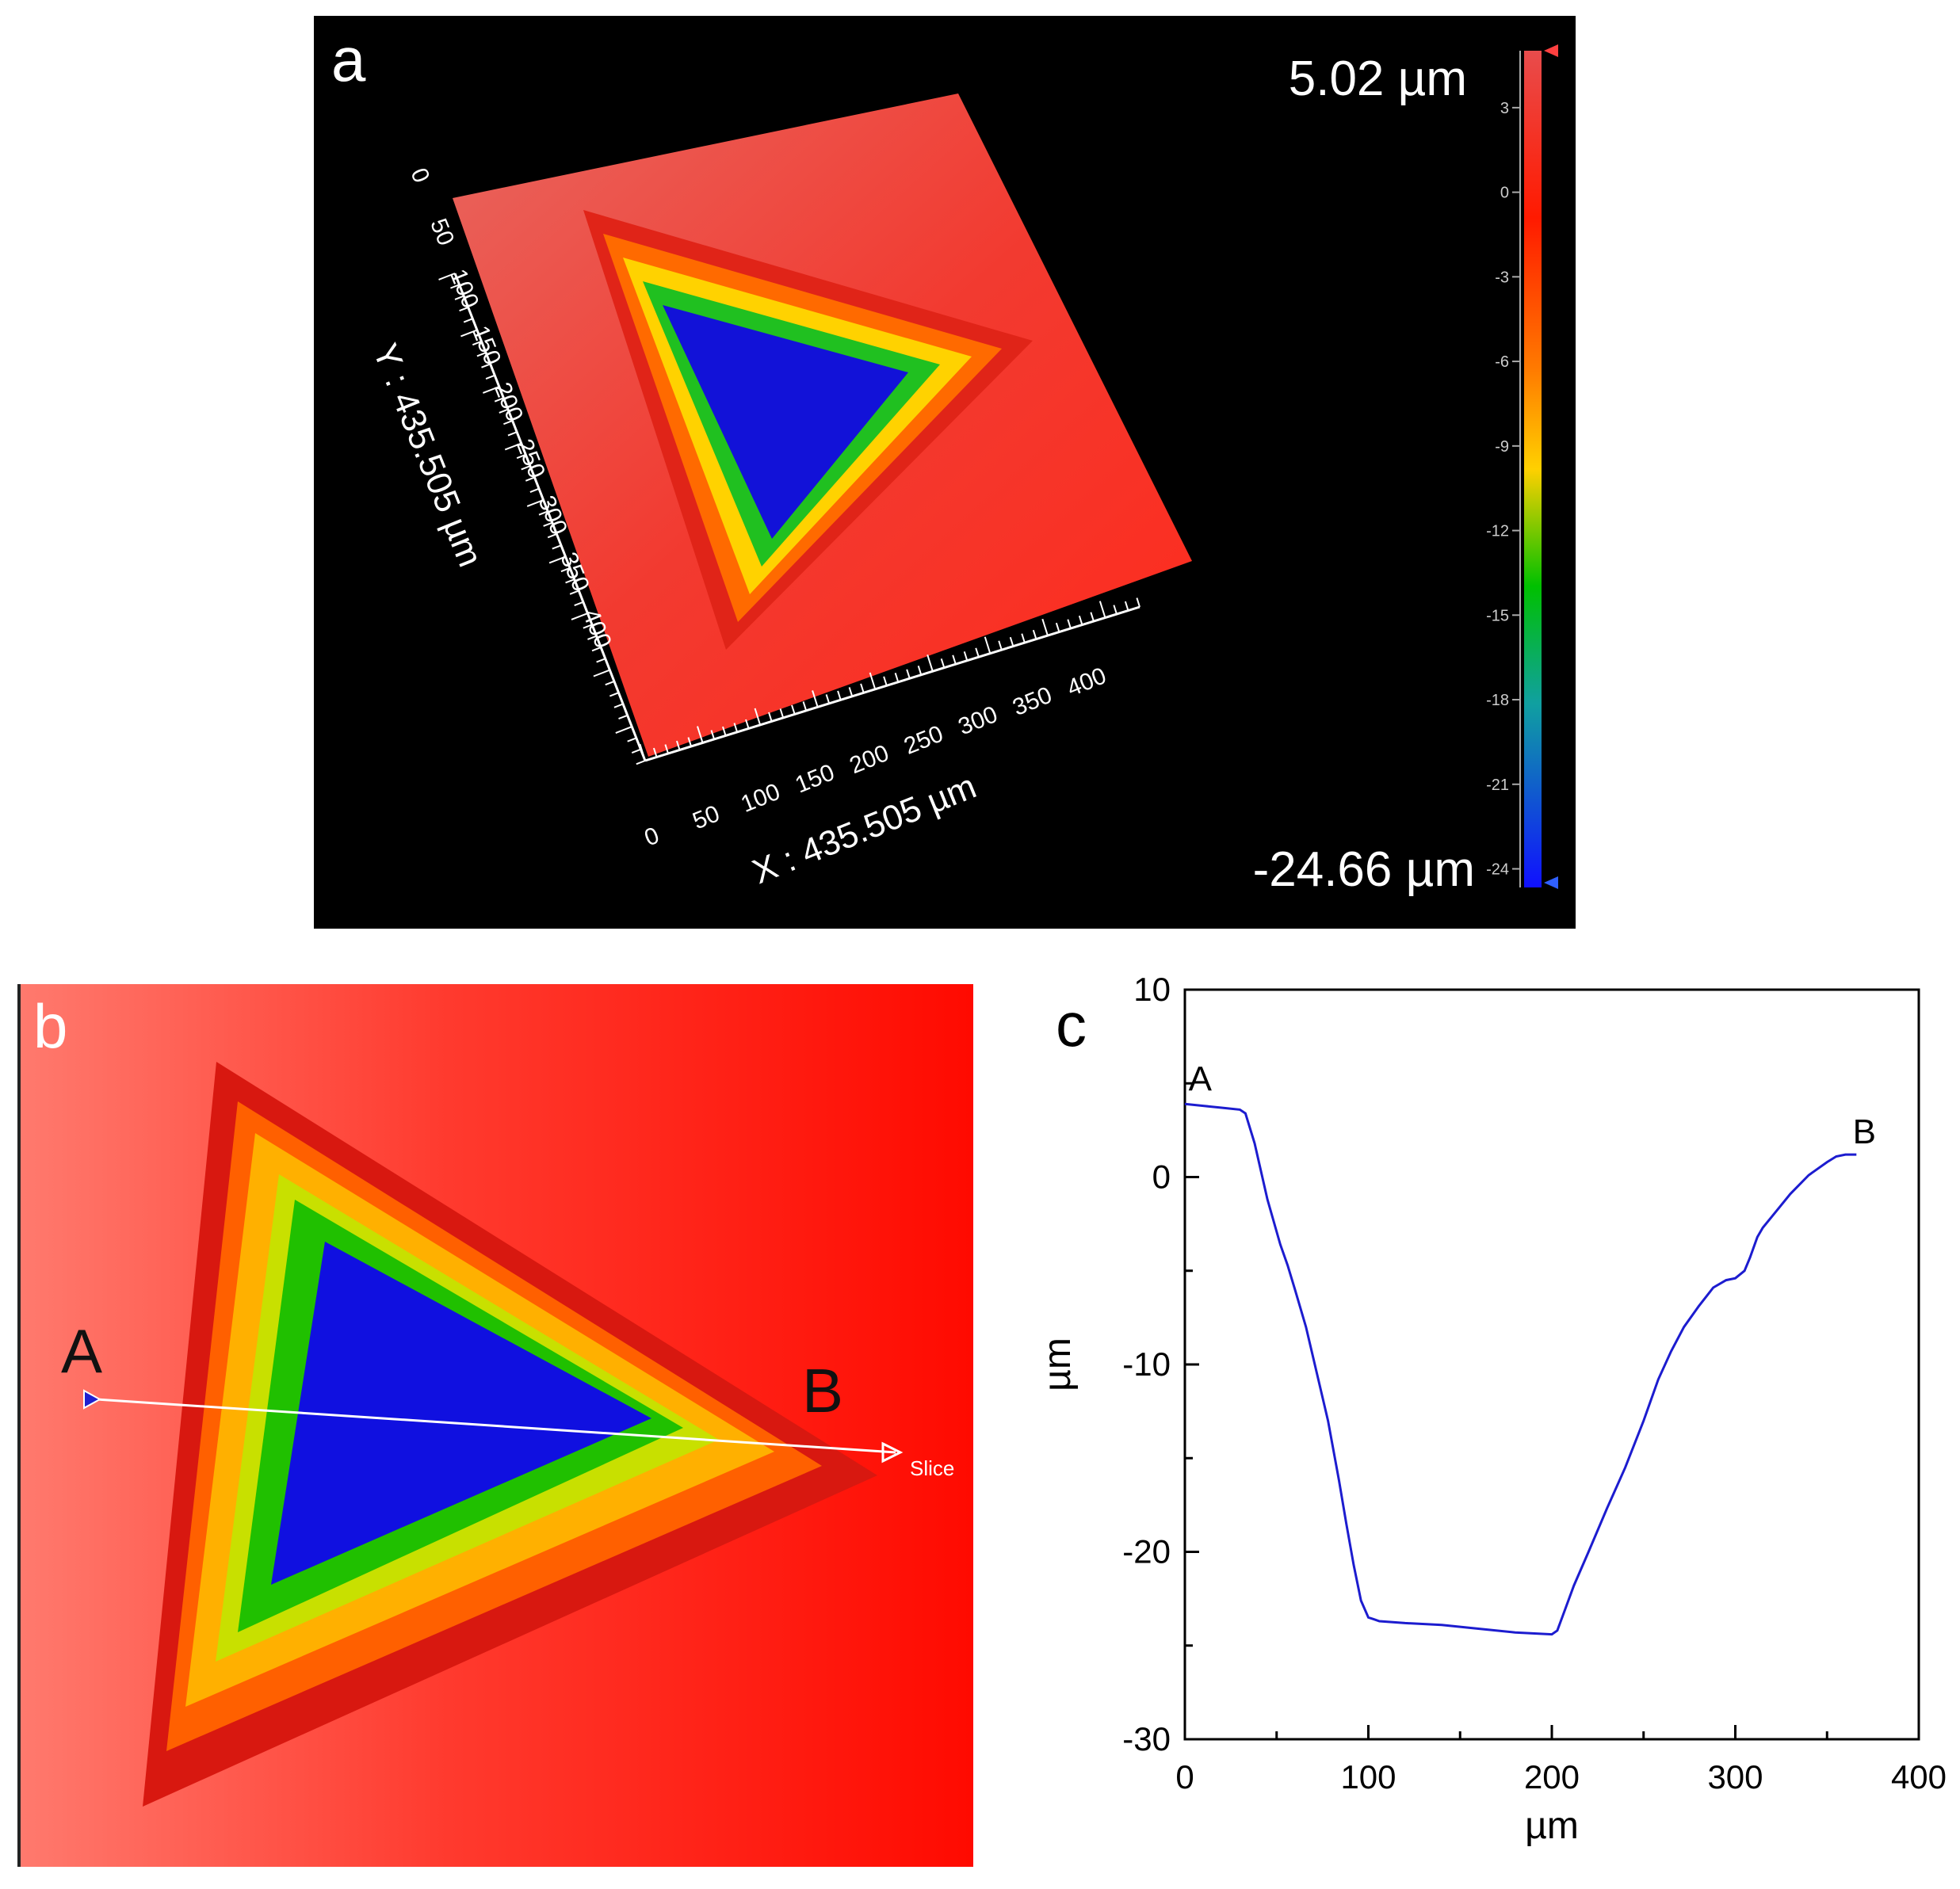 This screenshot has width=1960, height=1889. What do you see at coordinates (81, 1351) in the screenshot?
I see `point-a-label: A` at bounding box center [81, 1351].